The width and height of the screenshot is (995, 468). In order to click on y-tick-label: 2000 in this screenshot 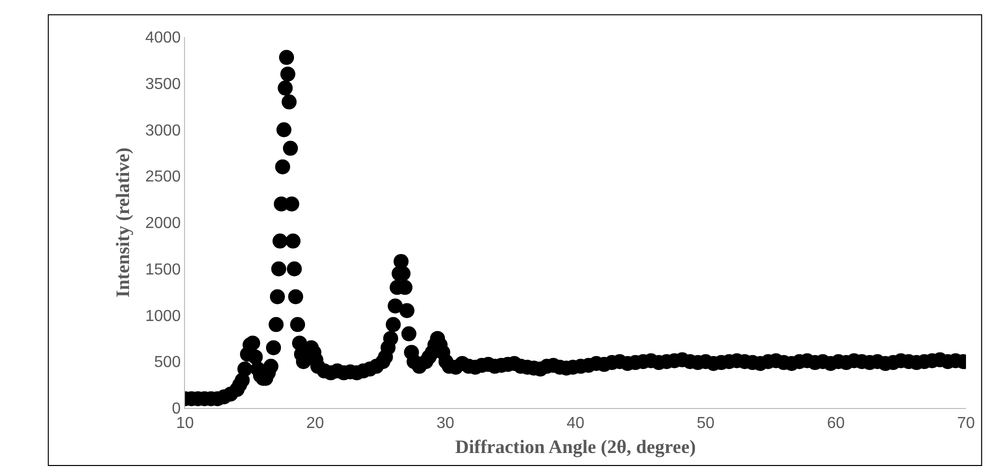, I will do `click(163, 223)`.